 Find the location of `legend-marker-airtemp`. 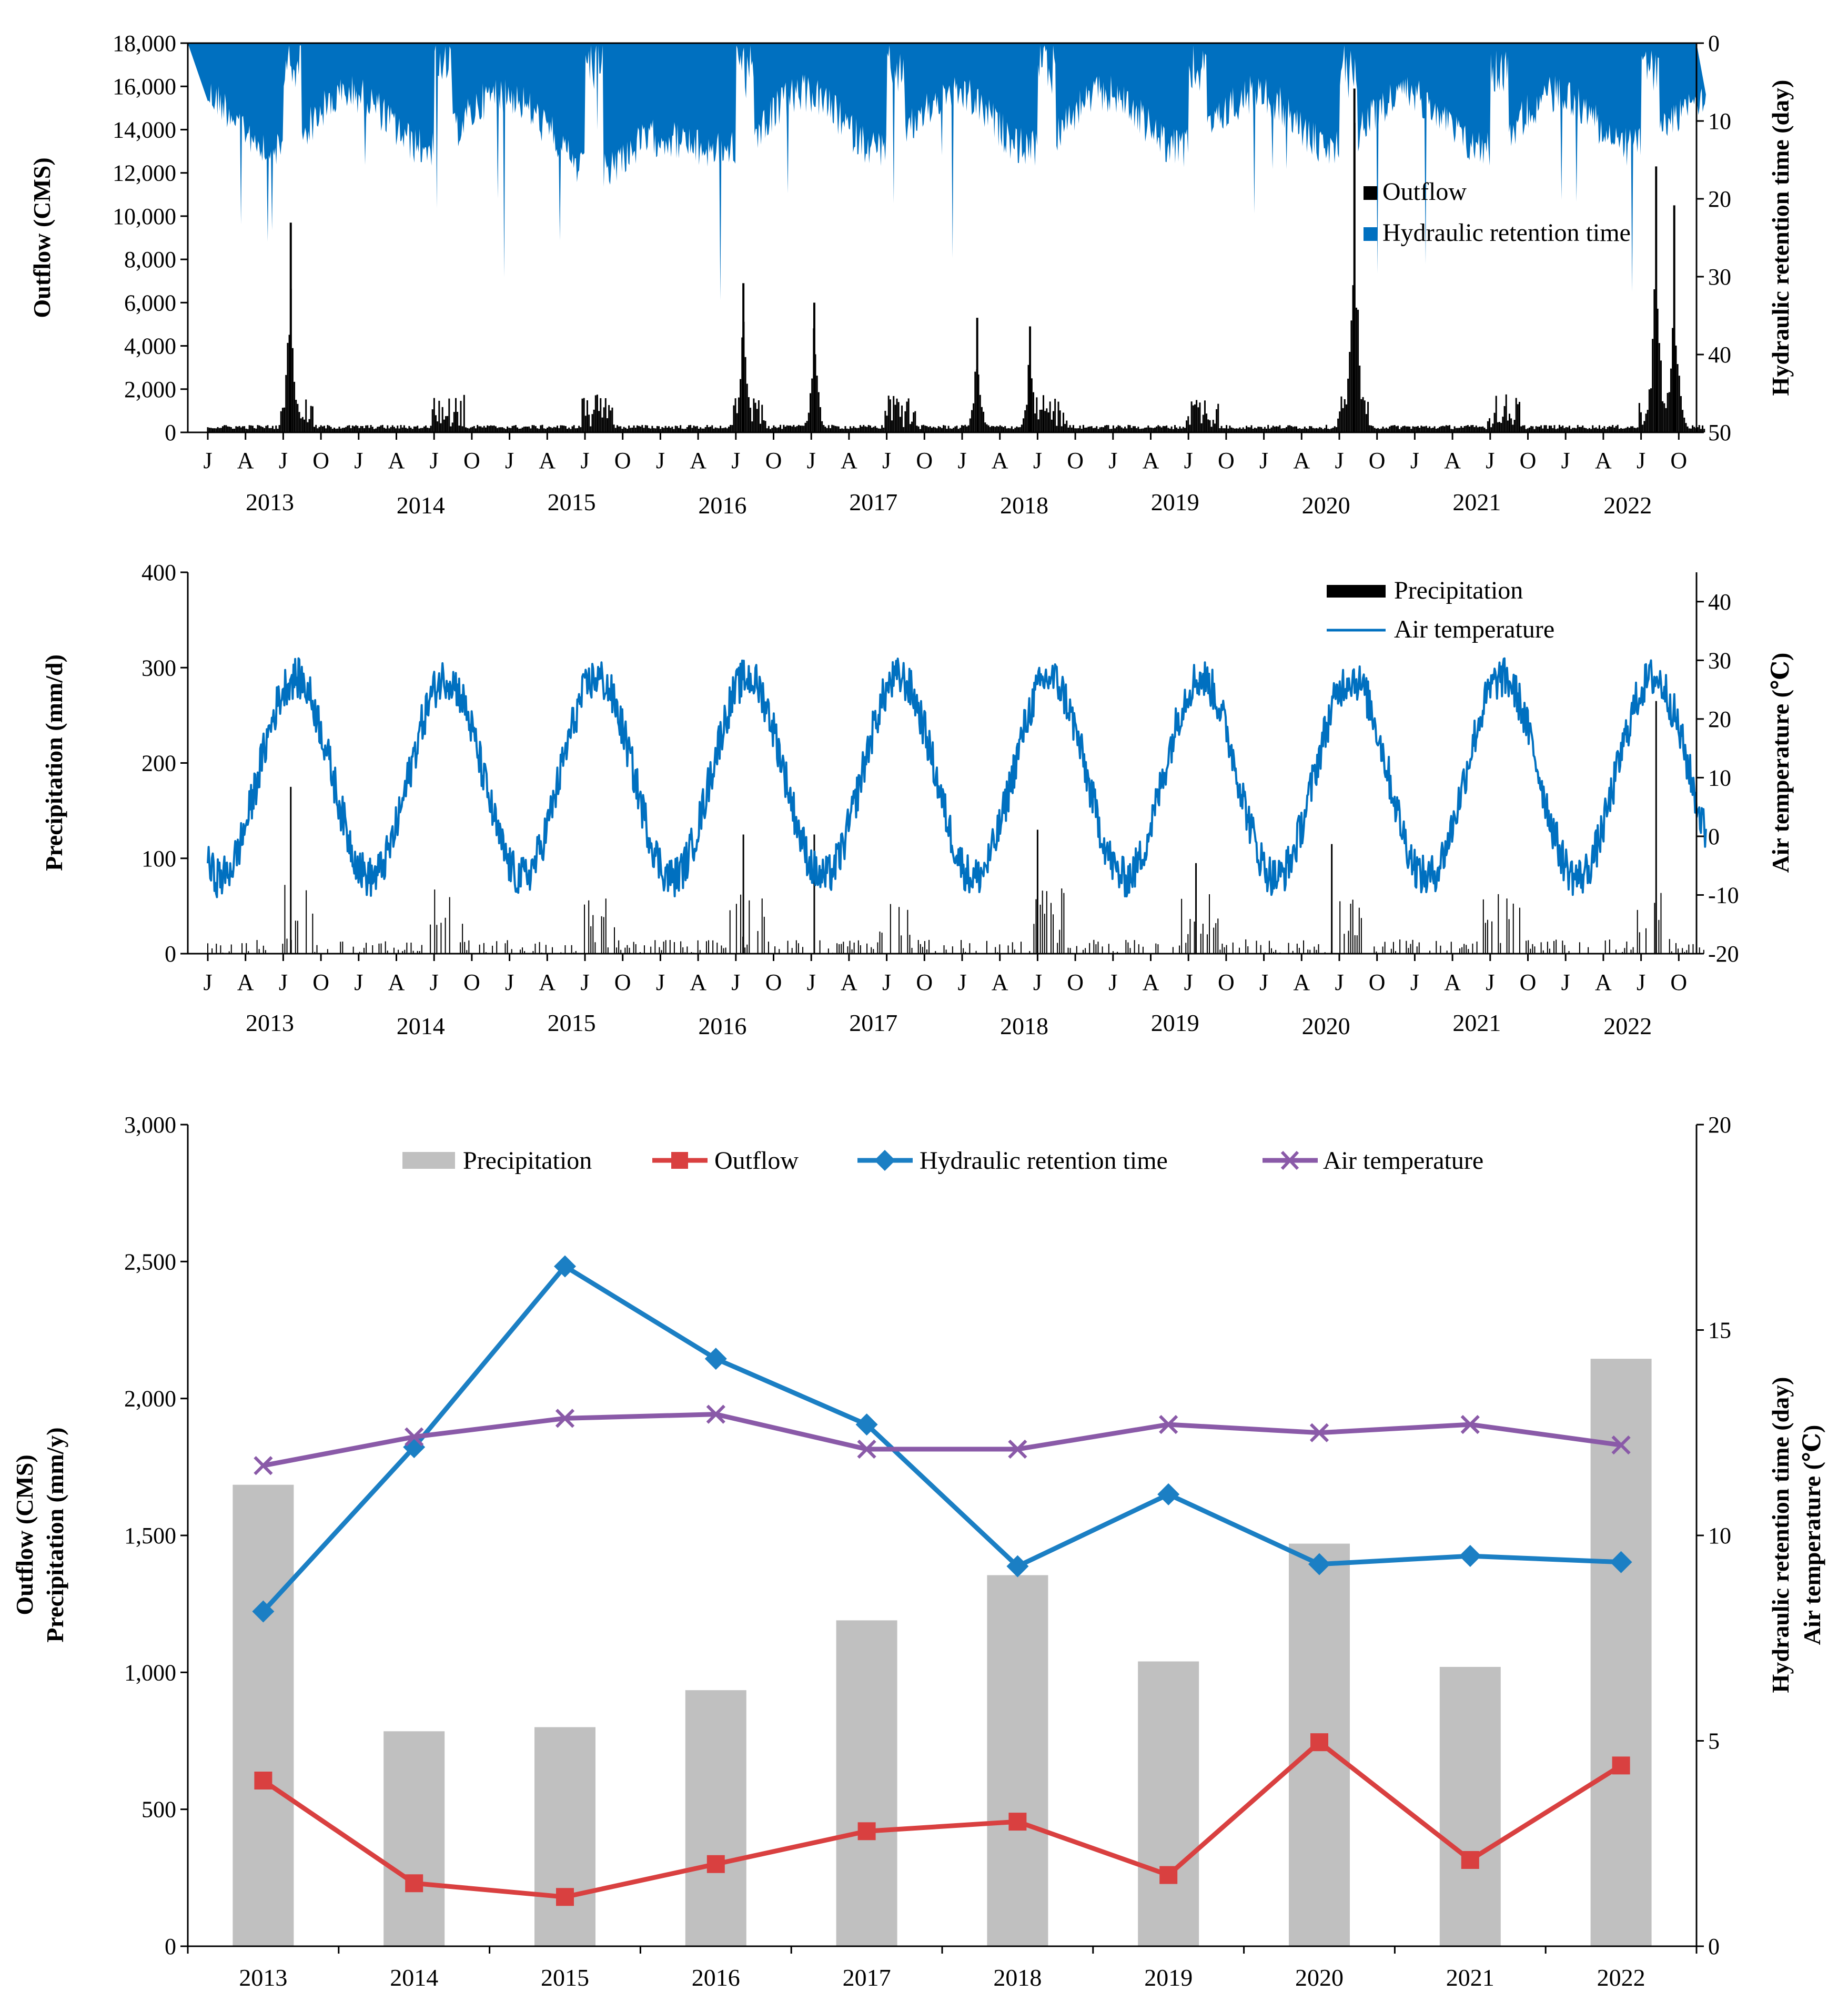

legend-marker-airtemp is located at coordinates (1290, 1160).